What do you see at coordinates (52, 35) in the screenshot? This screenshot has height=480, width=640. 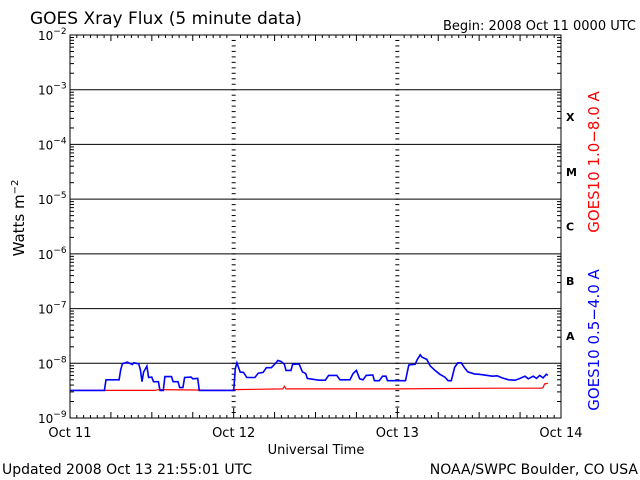 I see `y-tick-label: 10⁻²` at bounding box center [52, 35].